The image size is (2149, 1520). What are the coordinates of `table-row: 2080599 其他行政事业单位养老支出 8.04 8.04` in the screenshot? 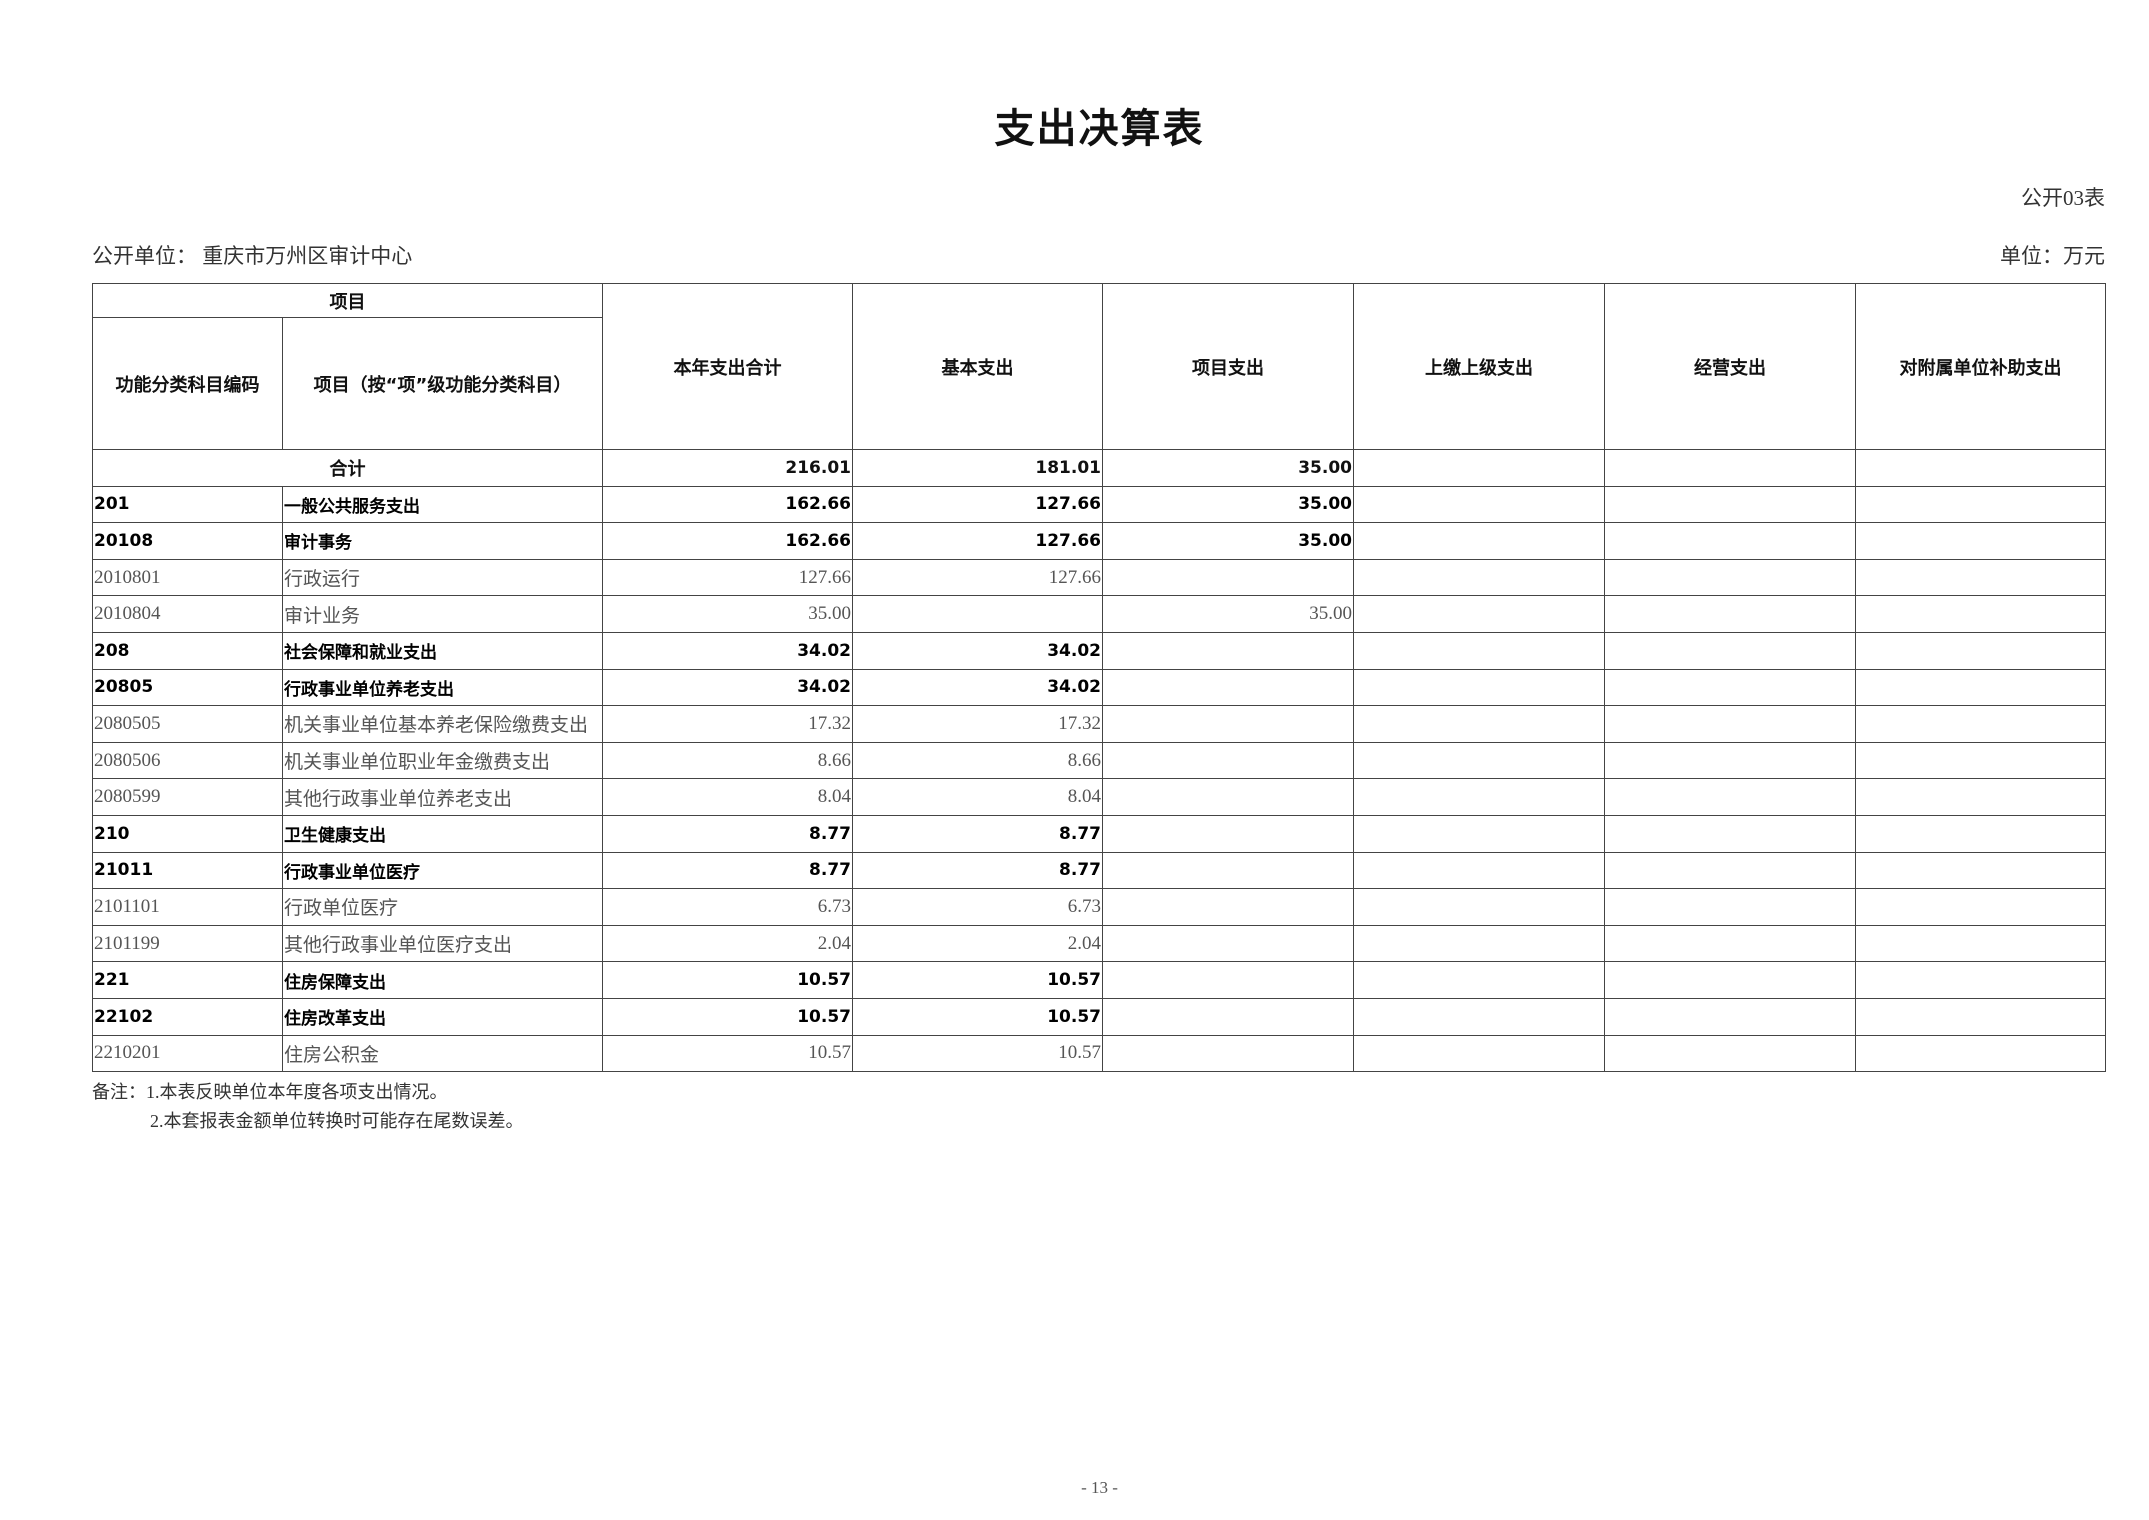 It's located at (1099, 797).